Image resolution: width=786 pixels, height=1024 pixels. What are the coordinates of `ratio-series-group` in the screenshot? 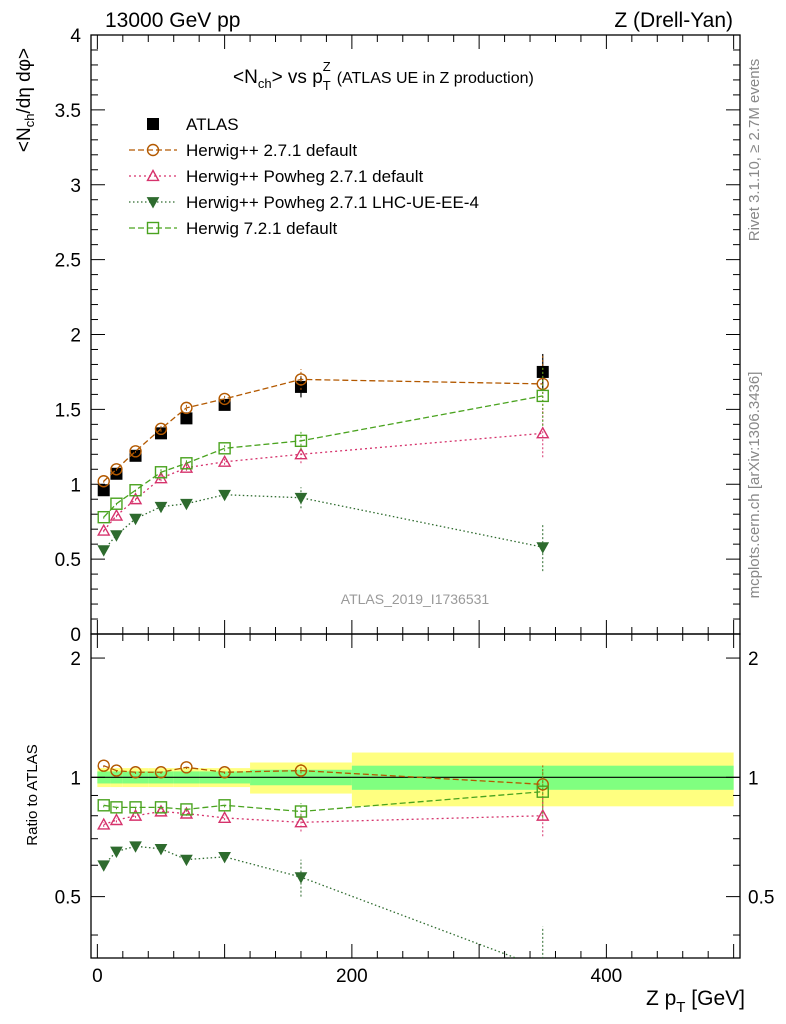 It's located at (323, 866).